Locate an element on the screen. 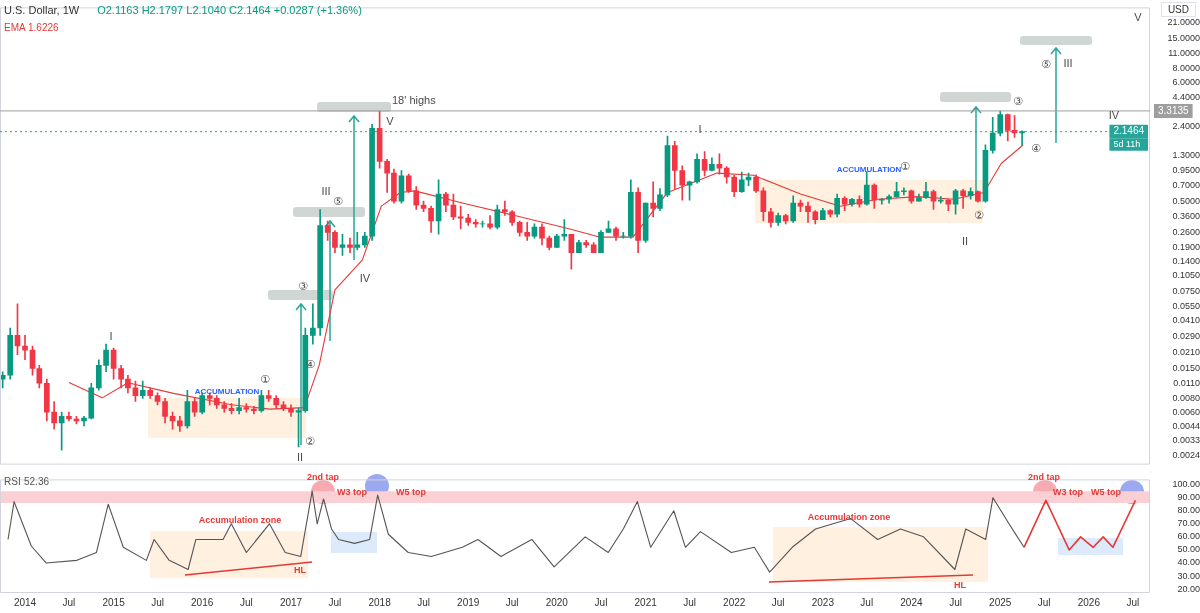 The width and height of the screenshot is (1200, 613). x-tick-label: 2014 is located at coordinates (25, 602).